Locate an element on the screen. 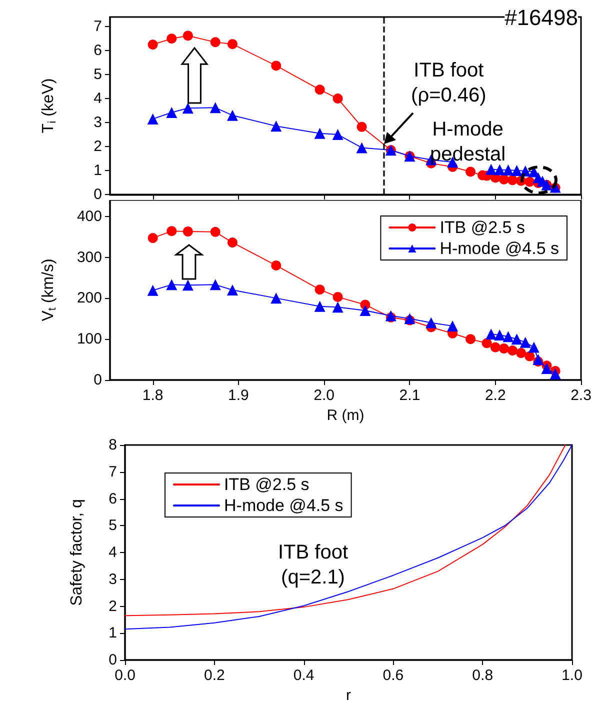 The width and height of the screenshot is (612, 708). annotation: #16498 is located at coordinates (541, 17).